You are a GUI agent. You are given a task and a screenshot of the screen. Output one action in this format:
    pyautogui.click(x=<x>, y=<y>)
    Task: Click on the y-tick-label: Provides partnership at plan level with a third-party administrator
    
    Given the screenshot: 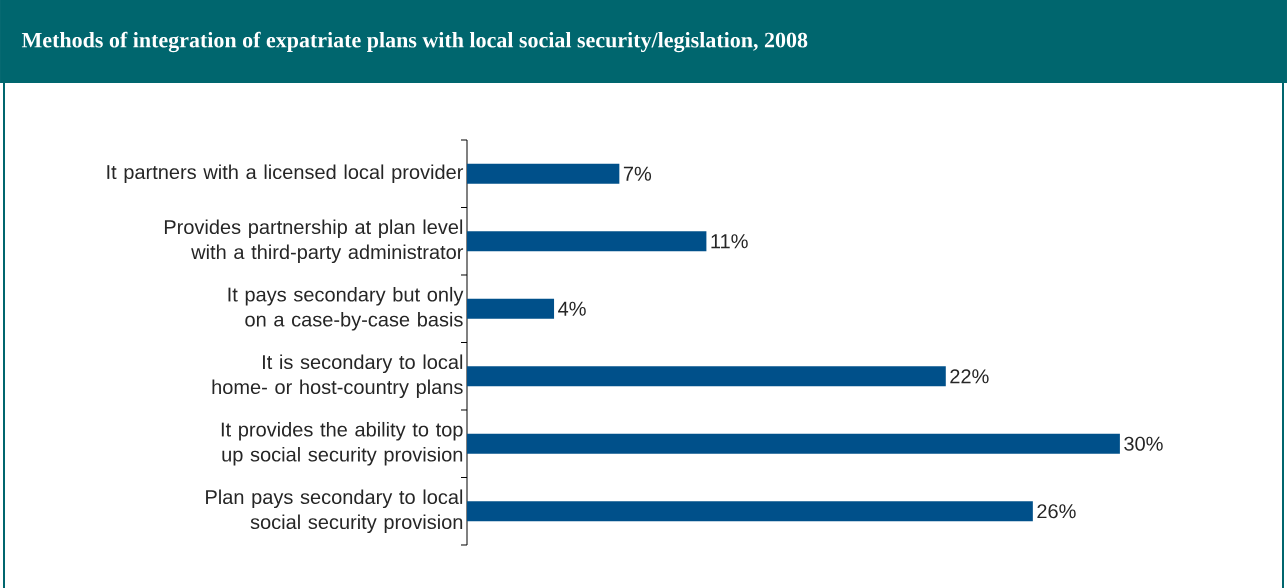 What is the action you would take?
    pyautogui.click(x=314, y=241)
    